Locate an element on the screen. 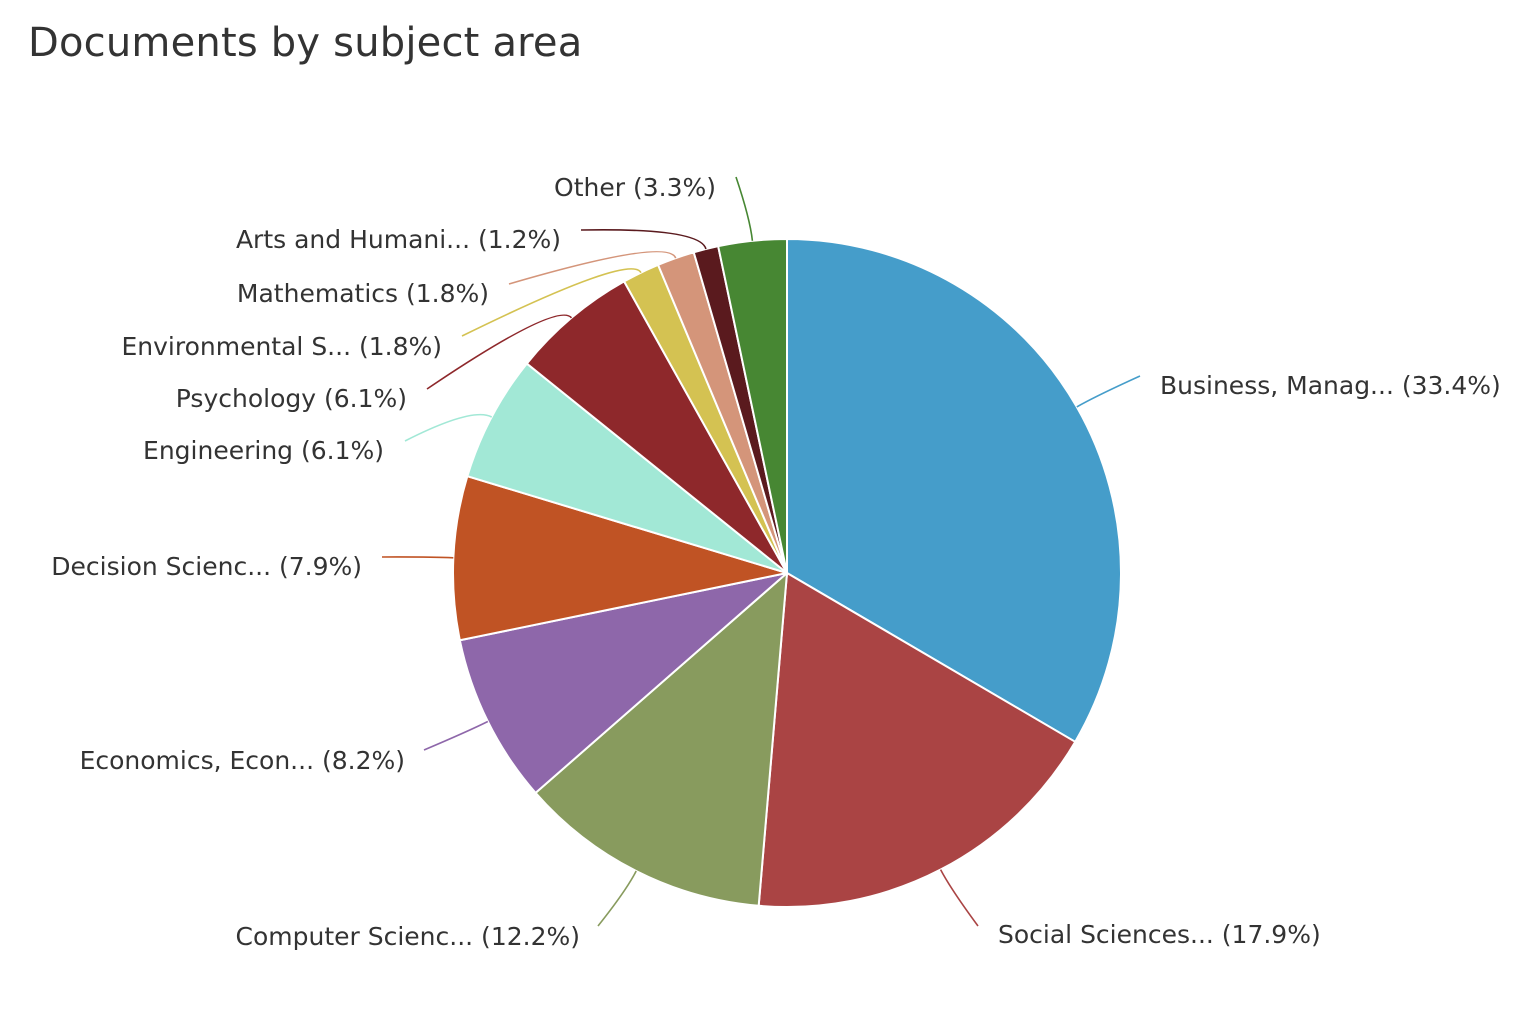  leader-line-mathematics is located at coordinates (592, 267).